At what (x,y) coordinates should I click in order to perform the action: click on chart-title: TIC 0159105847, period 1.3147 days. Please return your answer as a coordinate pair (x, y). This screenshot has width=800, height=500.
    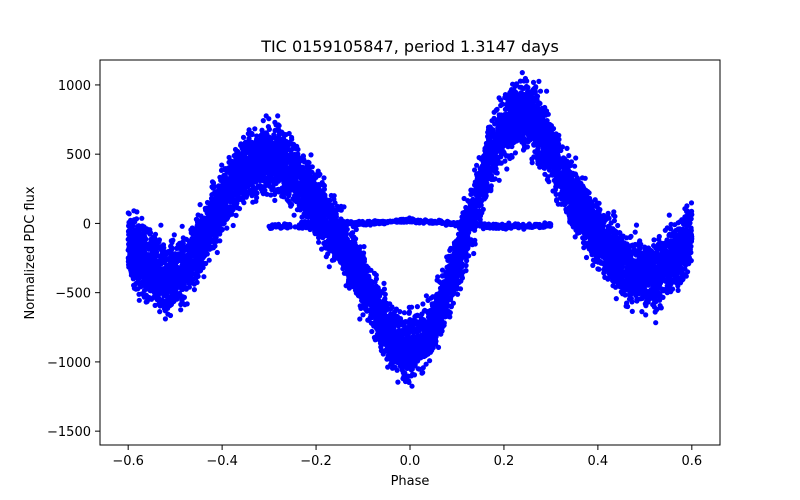
    Looking at the image, I should click on (409, 46).